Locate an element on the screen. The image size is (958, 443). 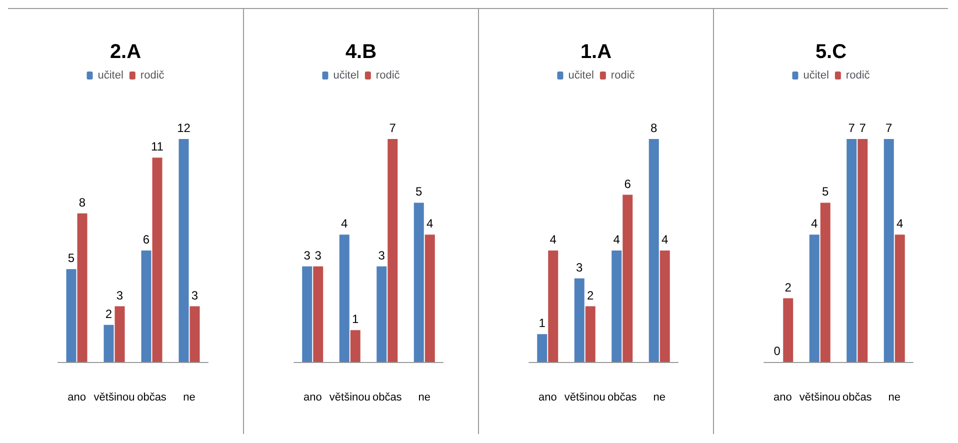
data-label: 11 is located at coordinates (157, 147).